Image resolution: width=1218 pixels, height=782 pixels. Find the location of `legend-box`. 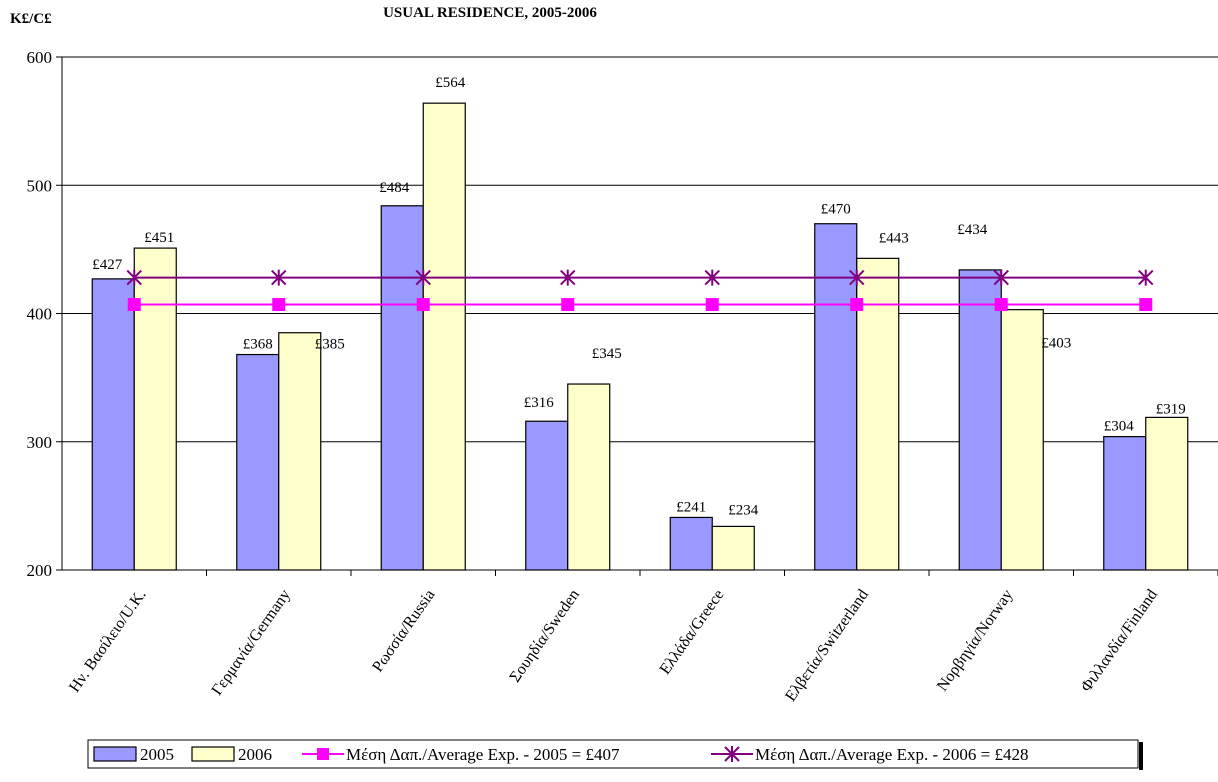

legend-box is located at coordinates (613, 754).